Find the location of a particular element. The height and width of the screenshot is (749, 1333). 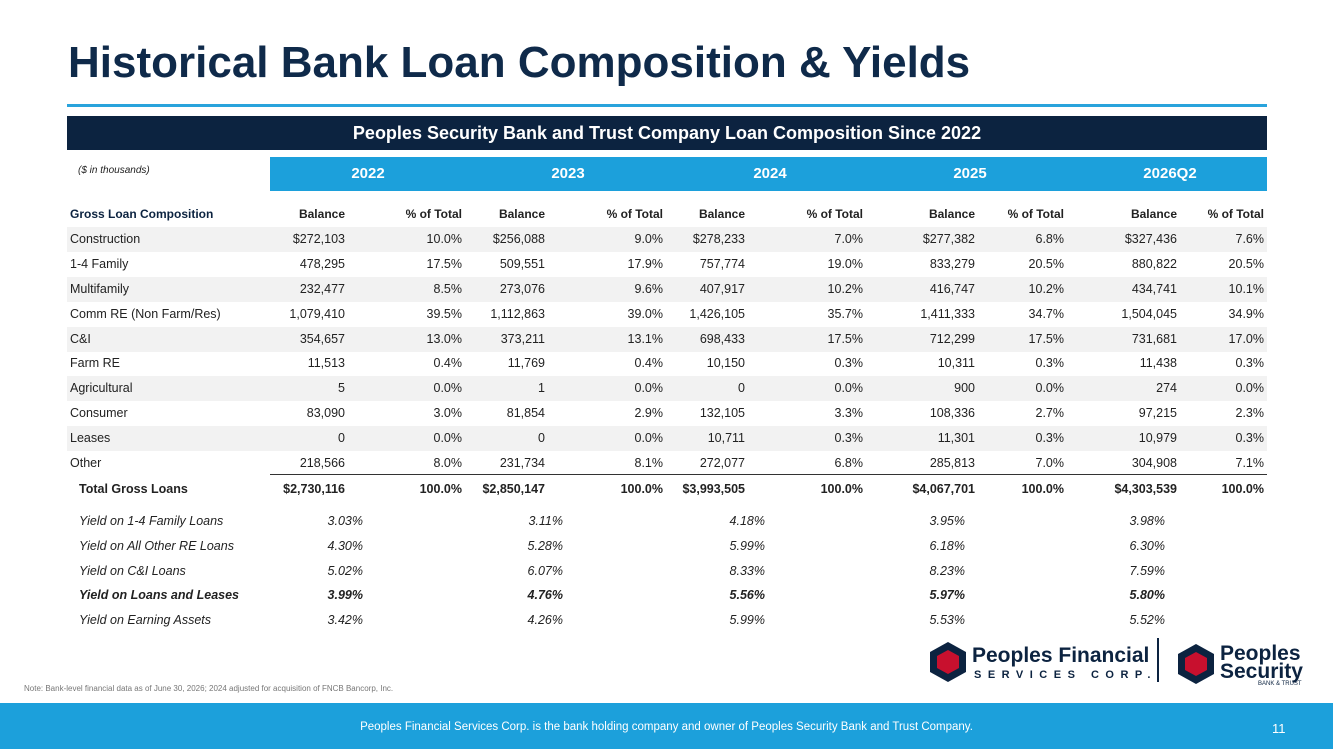

cell-value: 10,711 is located at coordinates (726, 438).